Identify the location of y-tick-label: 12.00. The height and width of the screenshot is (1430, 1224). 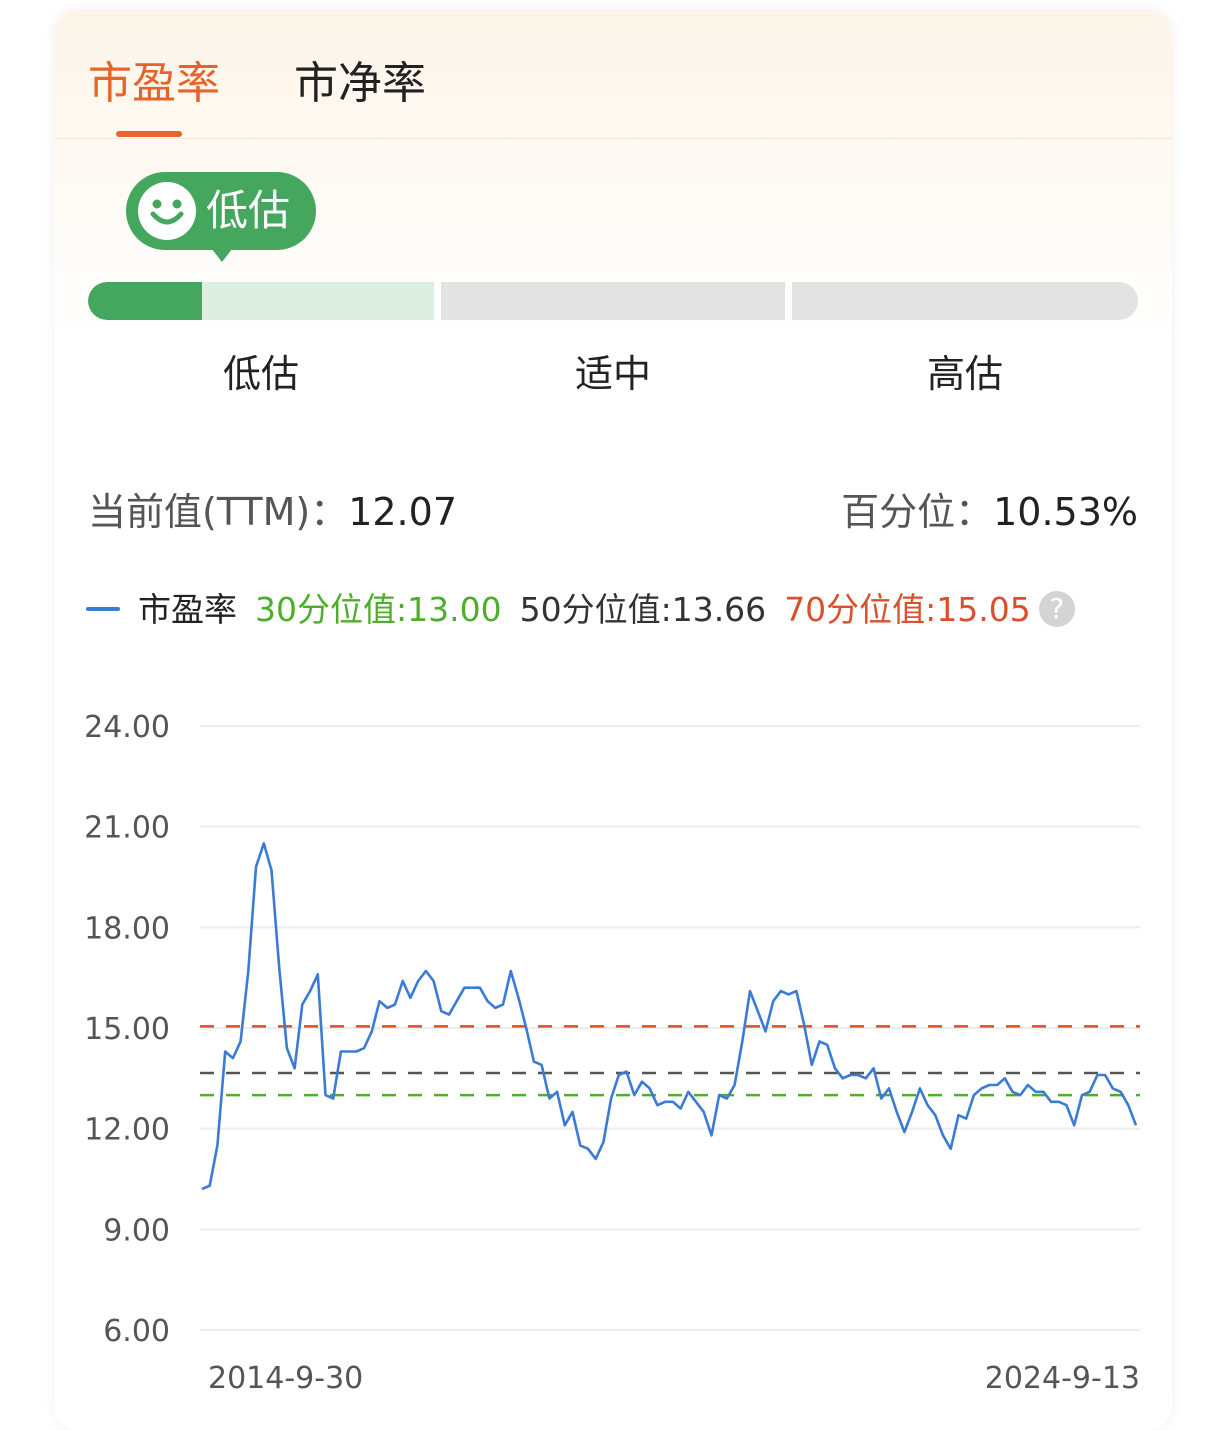
(127, 1130).